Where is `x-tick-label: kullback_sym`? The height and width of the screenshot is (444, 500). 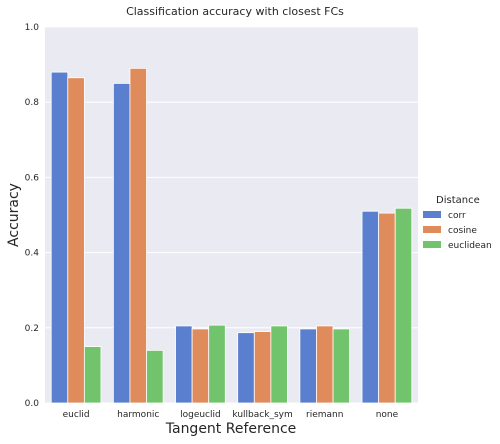
x-tick-label: kullback_sym is located at coordinates (262, 415).